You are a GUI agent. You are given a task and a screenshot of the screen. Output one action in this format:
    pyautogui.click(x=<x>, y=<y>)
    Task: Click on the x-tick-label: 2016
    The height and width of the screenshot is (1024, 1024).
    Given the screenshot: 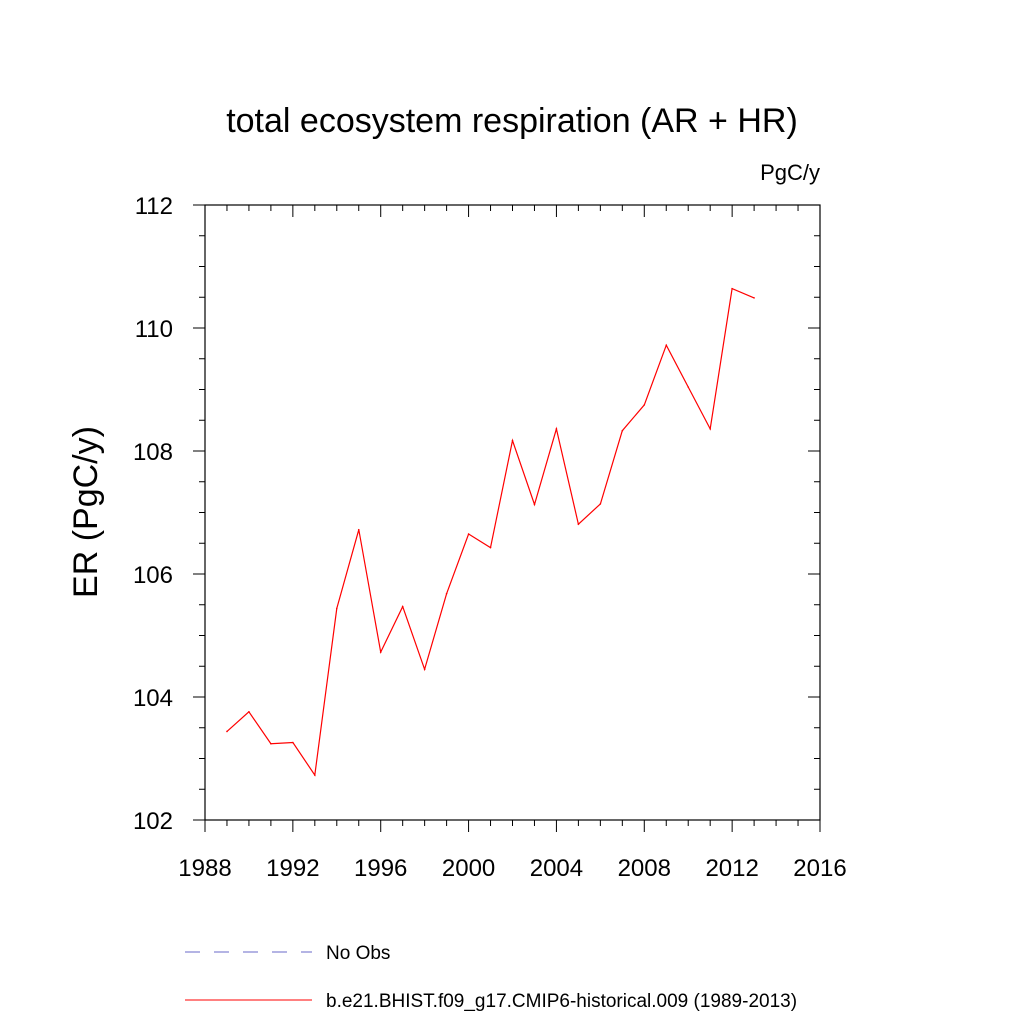 What is the action you would take?
    pyautogui.click(x=819, y=868)
    